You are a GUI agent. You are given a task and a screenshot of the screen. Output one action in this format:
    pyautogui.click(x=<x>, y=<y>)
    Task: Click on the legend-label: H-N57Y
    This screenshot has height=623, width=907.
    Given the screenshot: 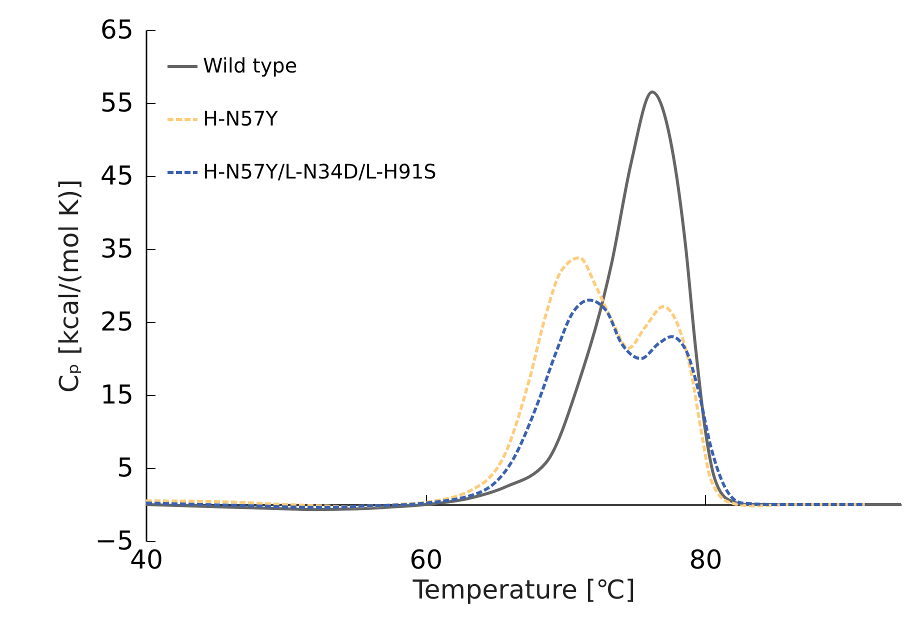 What is the action you would take?
    pyautogui.click(x=241, y=118)
    